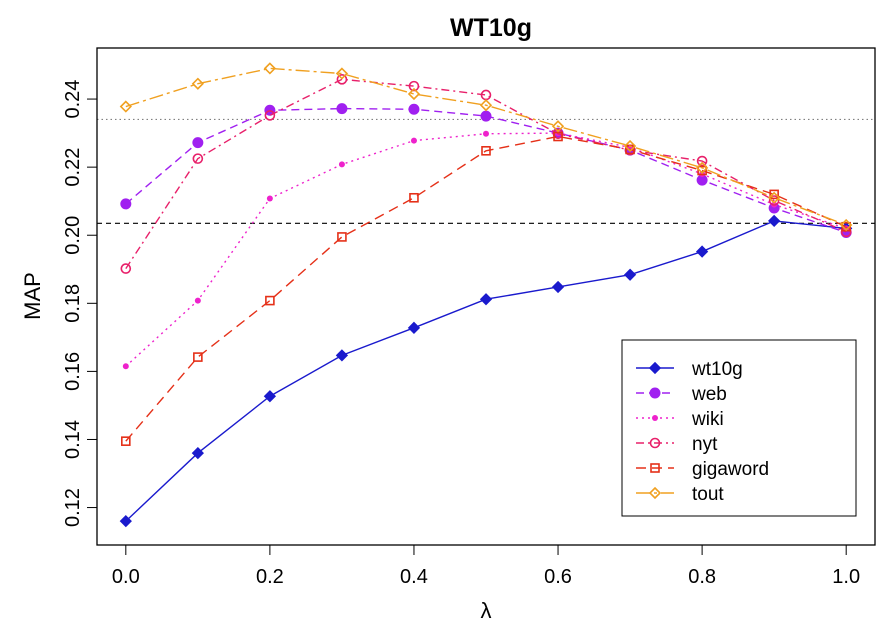 This screenshot has width=876, height=626. What do you see at coordinates (73, 507) in the screenshot?
I see `y-tick-label: 0.12` at bounding box center [73, 507].